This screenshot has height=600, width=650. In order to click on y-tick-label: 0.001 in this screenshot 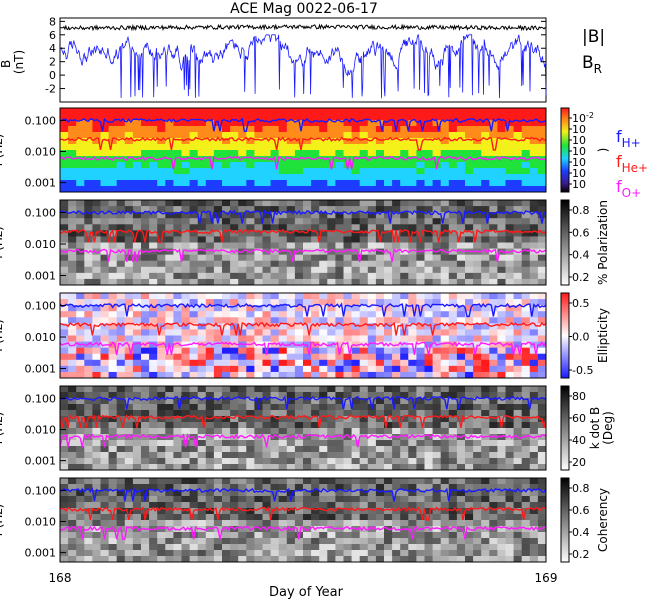, I will do `click(41, 553)`.